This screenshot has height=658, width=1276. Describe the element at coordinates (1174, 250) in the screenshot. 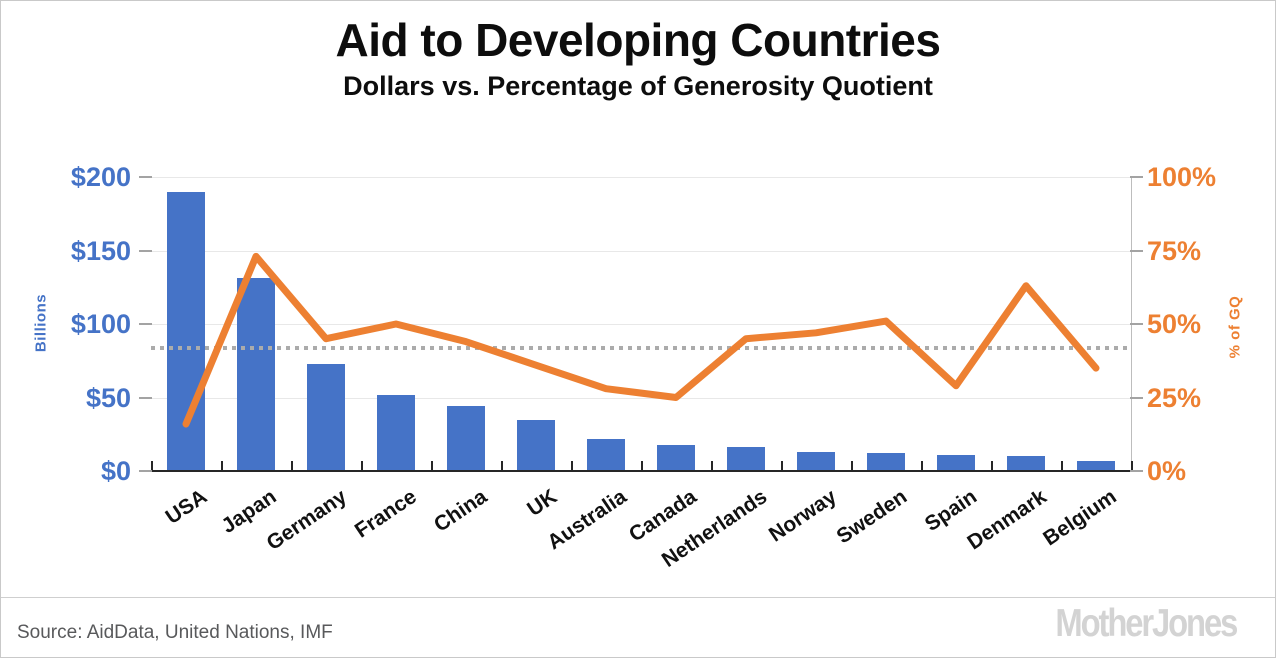

I see `right-axis-tick-label: 75%` at that location.